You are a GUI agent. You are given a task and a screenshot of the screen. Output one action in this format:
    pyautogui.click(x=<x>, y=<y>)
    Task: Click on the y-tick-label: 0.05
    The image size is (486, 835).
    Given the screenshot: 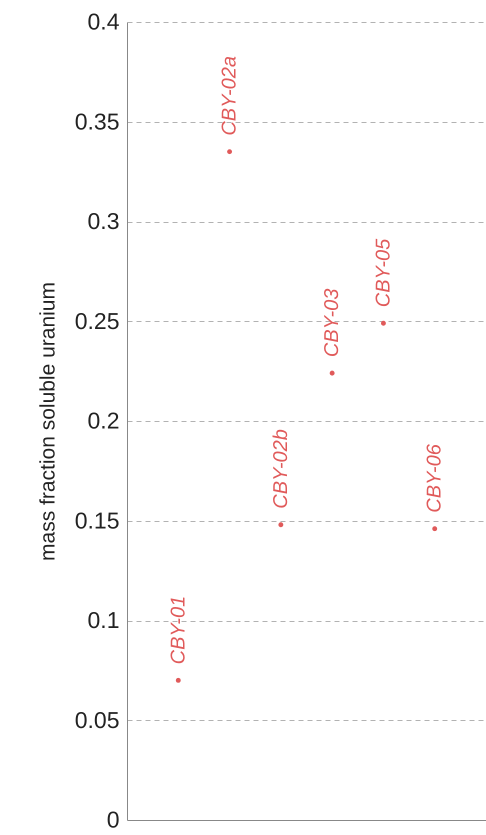 What is the action you would take?
    pyautogui.click(x=97, y=719)
    